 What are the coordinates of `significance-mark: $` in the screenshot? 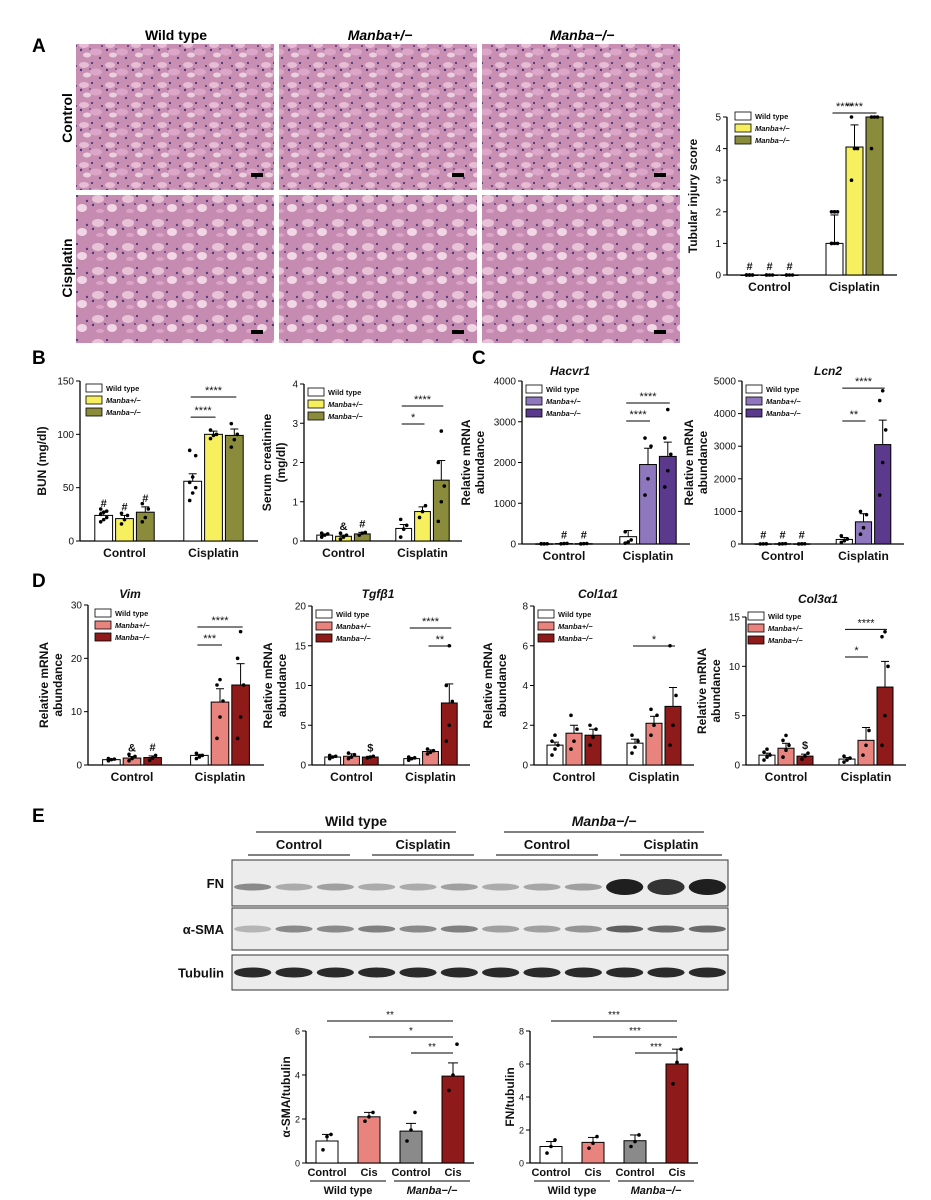 It's located at (370, 748).